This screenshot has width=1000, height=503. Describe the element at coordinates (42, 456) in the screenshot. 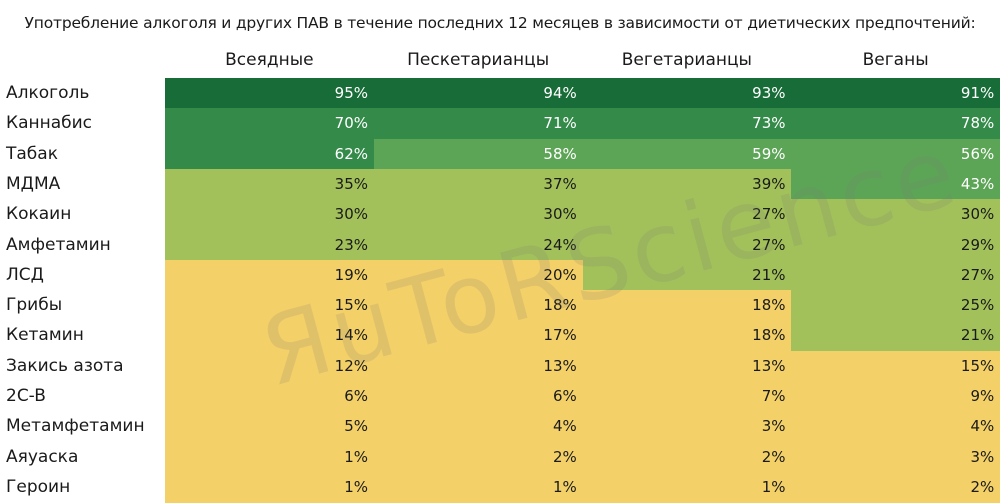

I see `row-label: Аяуаска` at that location.